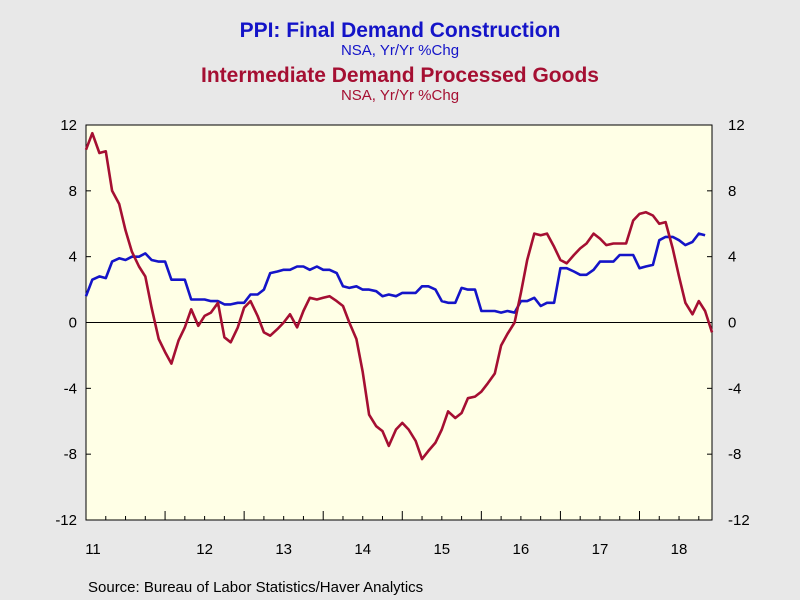 Image resolution: width=800 pixels, height=600 pixels. What do you see at coordinates (362, 549) in the screenshot?
I see `x-tick-label: 14` at bounding box center [362, 549].